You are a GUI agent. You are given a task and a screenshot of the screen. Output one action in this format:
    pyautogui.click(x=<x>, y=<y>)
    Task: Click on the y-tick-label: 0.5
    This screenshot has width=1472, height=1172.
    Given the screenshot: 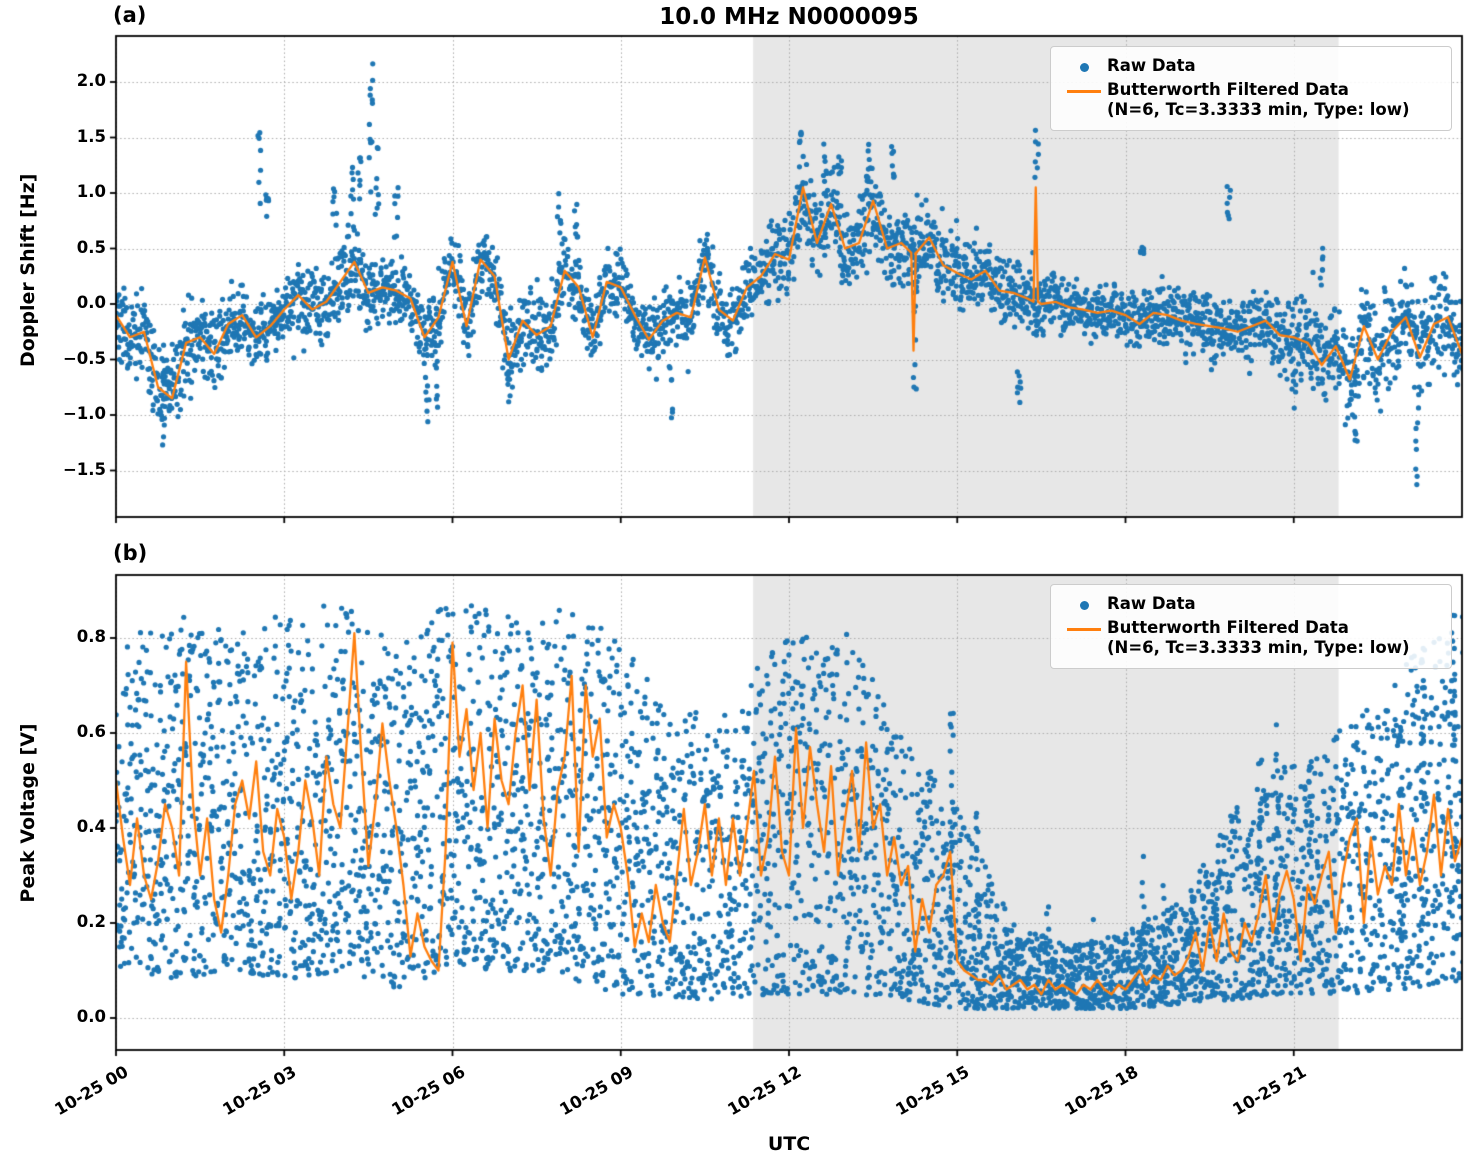 What is the action you would take?
    pyautogui.click(x=91, y=247)
    